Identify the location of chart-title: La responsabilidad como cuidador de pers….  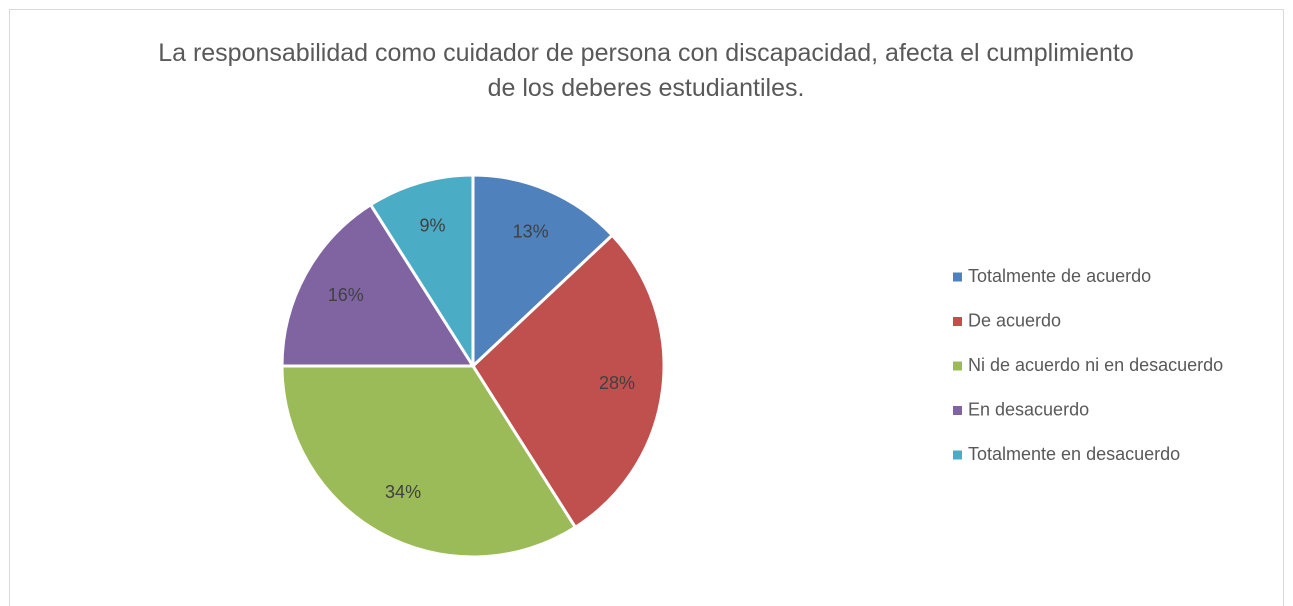
(646, 70).